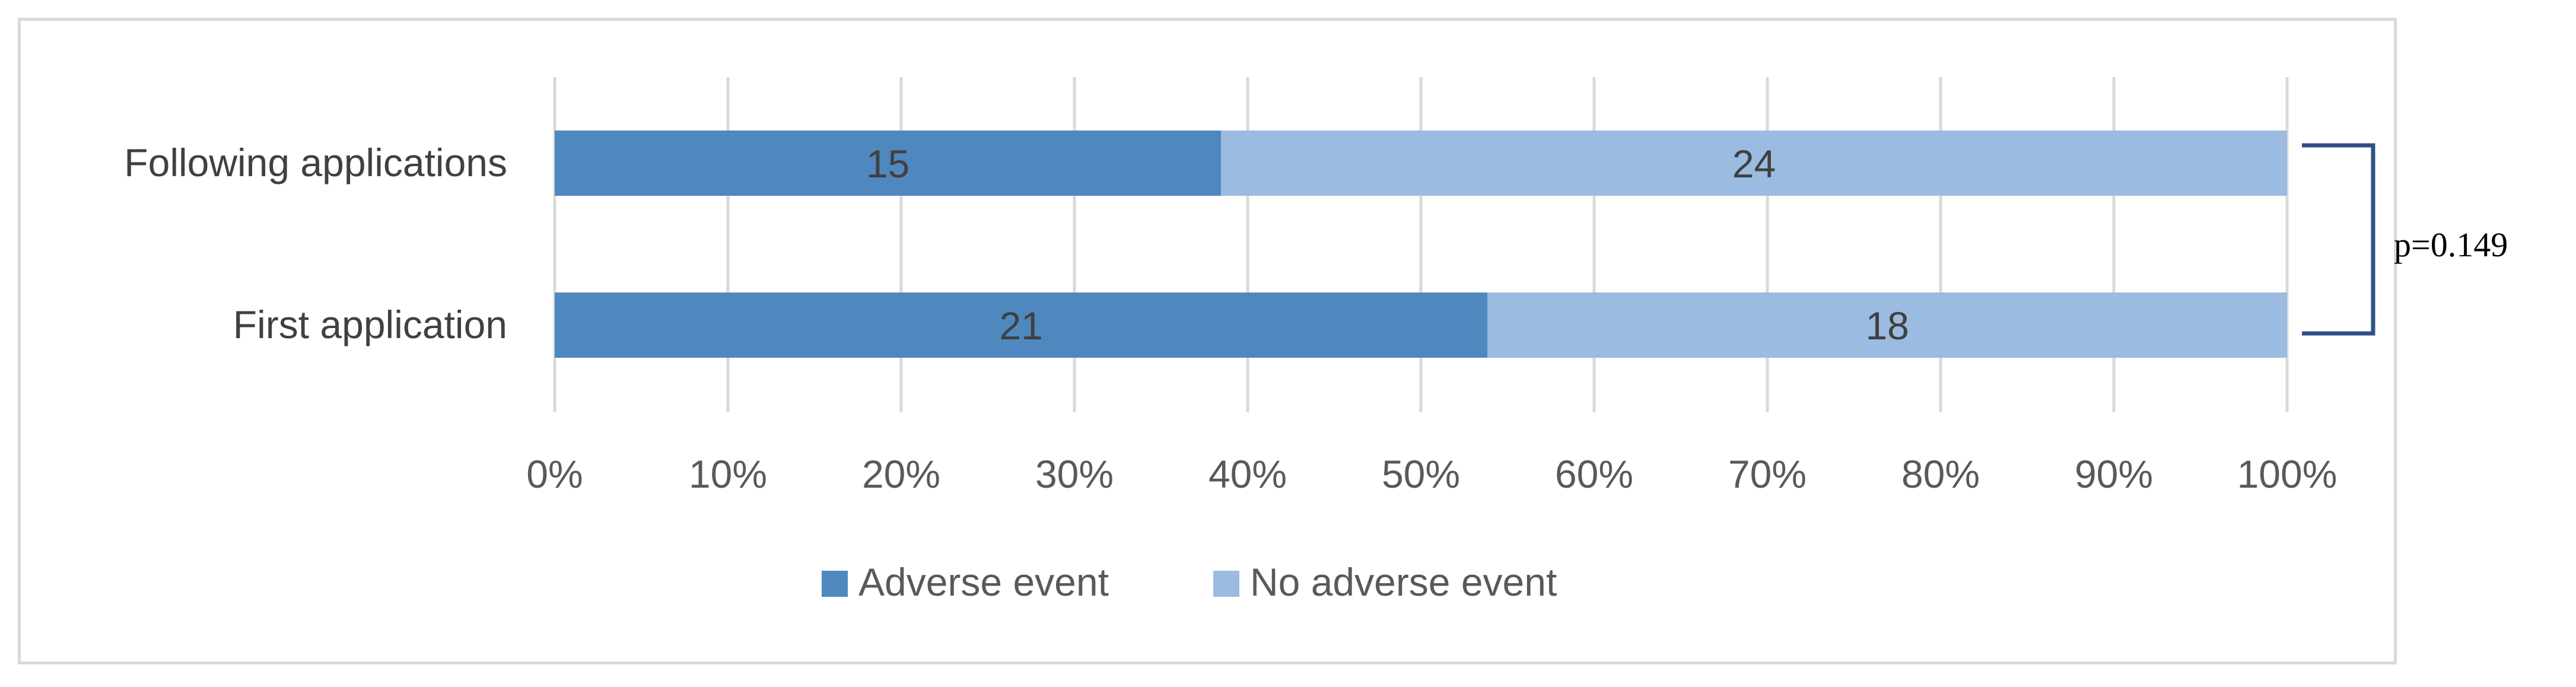 Image resolution: width=2576 pixels, height=687 pixels. I want to click on x-tick-label: 20%, so click(901, 474).